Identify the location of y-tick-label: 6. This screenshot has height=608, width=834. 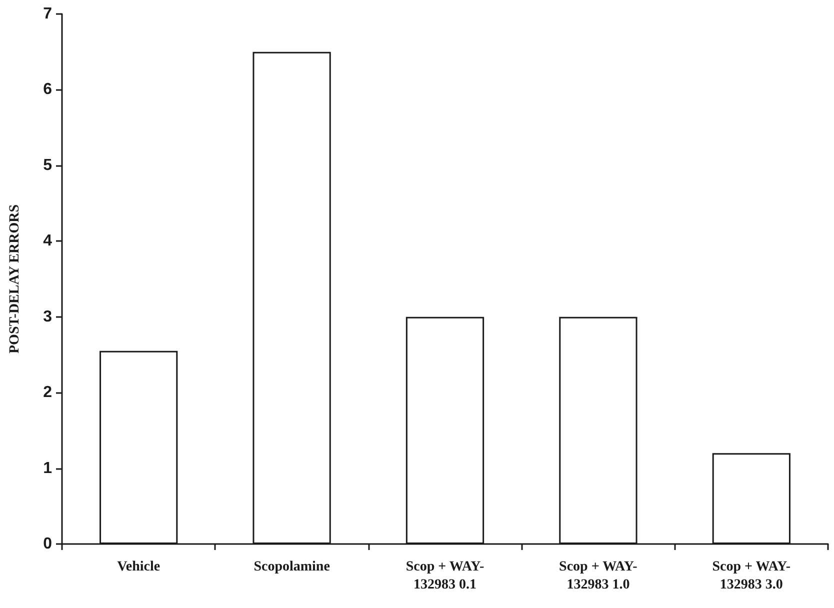
(47, 89).